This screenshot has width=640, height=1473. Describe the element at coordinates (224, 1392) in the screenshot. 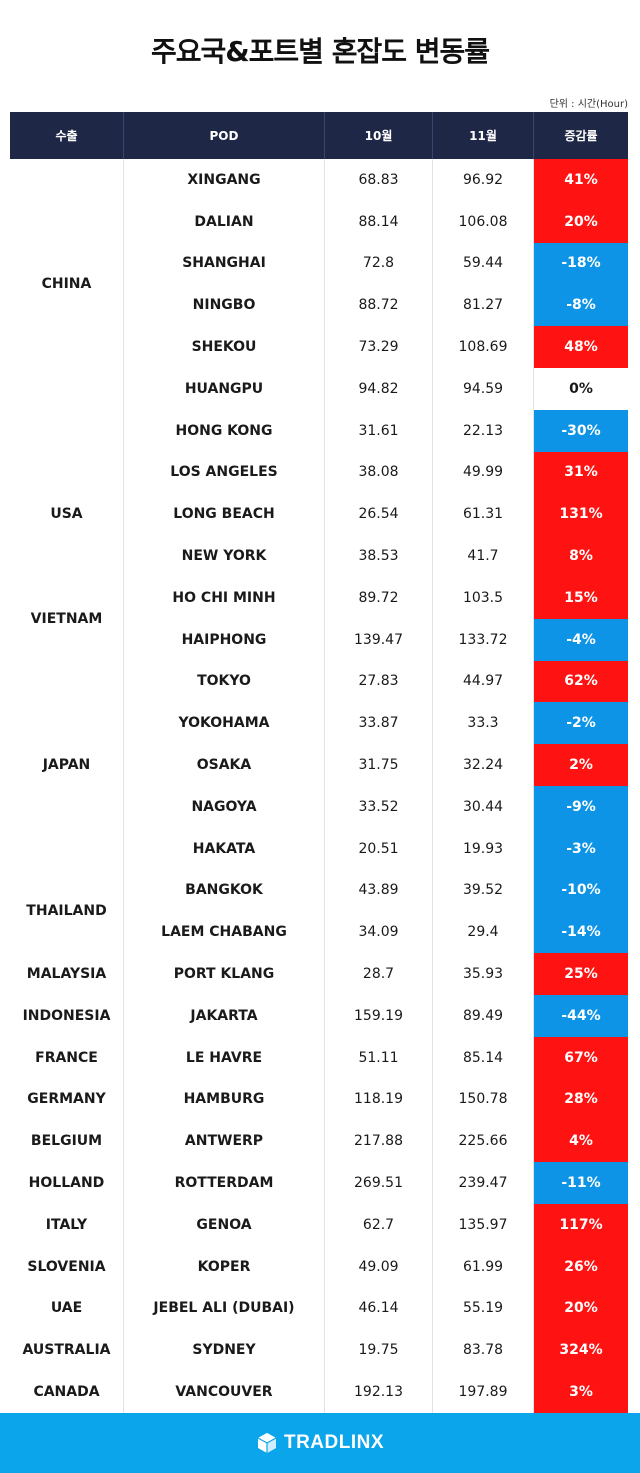

I see `pod-cell: VANCOUVER` at that location.